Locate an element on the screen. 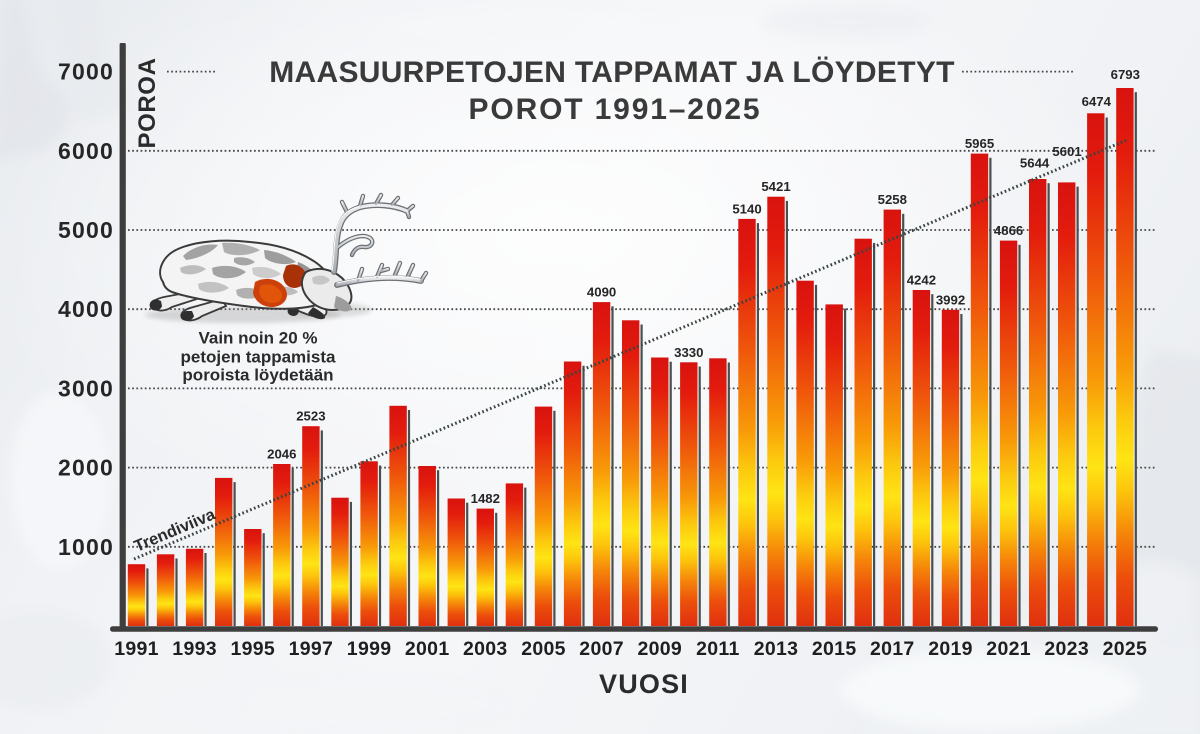  svg-text: 2021 is located at coordinates (1008, 649).